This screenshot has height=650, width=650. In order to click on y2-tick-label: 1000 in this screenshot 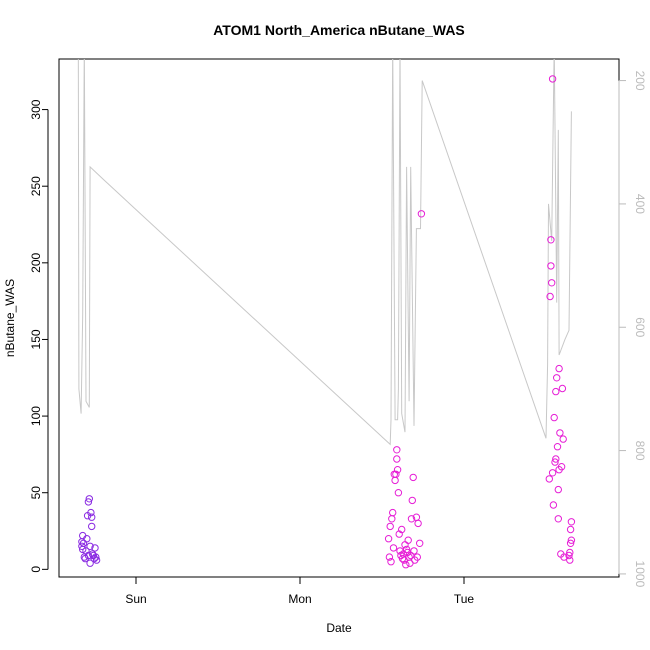, I will do `click(640, 574)`.